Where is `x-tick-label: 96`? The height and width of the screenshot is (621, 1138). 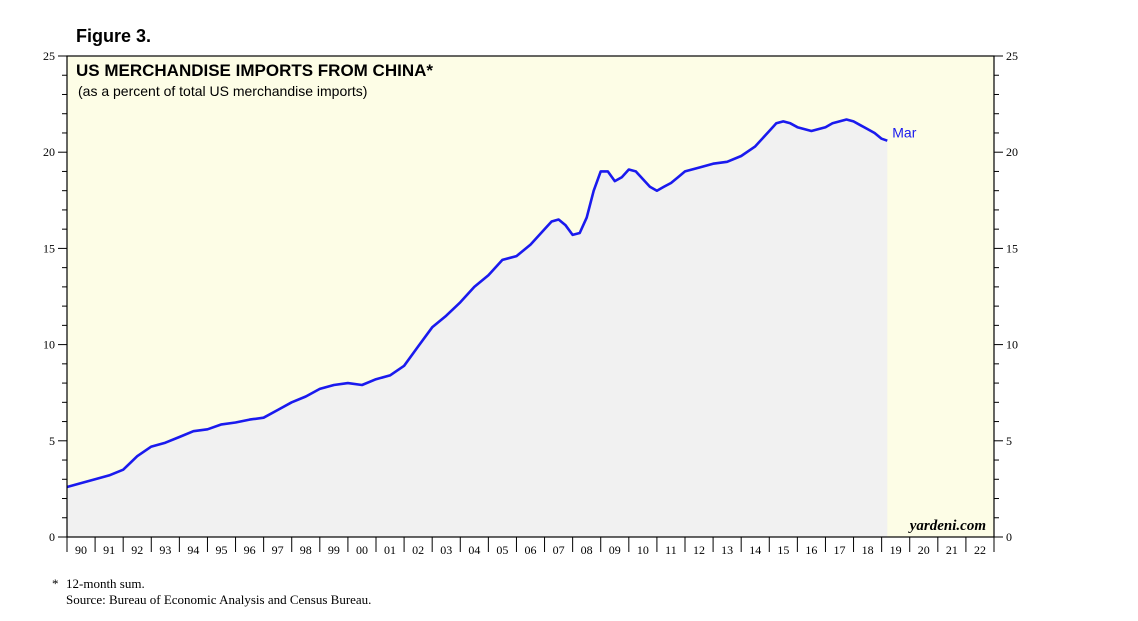
x-tick-label: 96 is located at coordinates (250, 550).